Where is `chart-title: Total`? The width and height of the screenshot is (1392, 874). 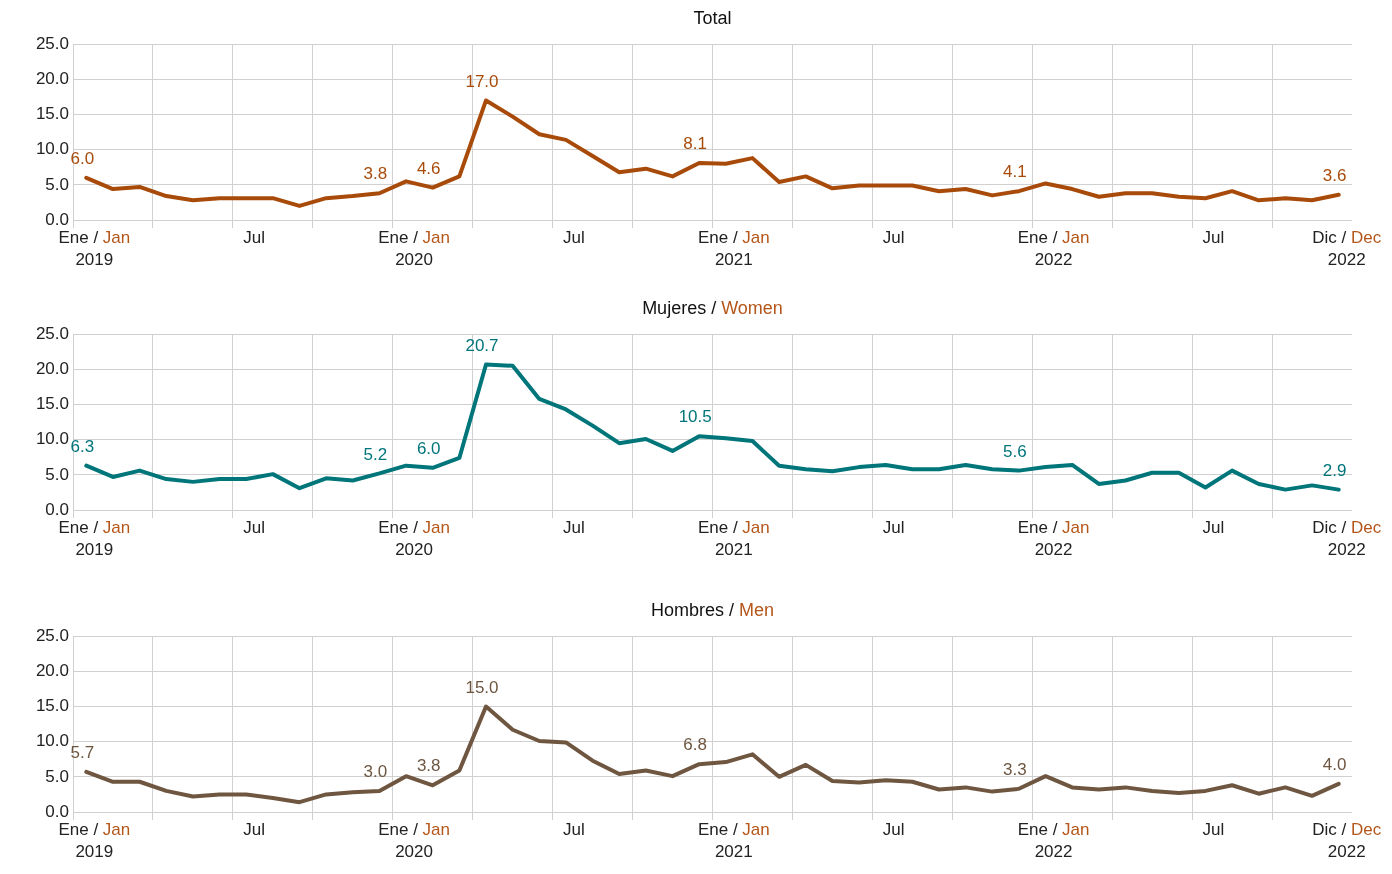
chart-title: Total is located at coordinates (712, 18).